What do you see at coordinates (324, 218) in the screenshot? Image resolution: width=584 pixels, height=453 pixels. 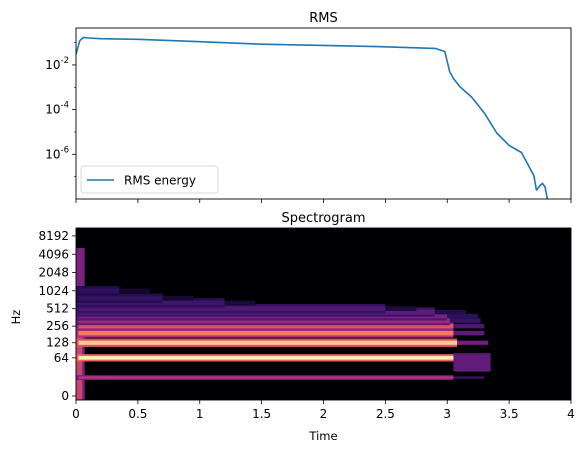 I see `spectrogram-title: Spectrogram` at bounding box center [324, 218].